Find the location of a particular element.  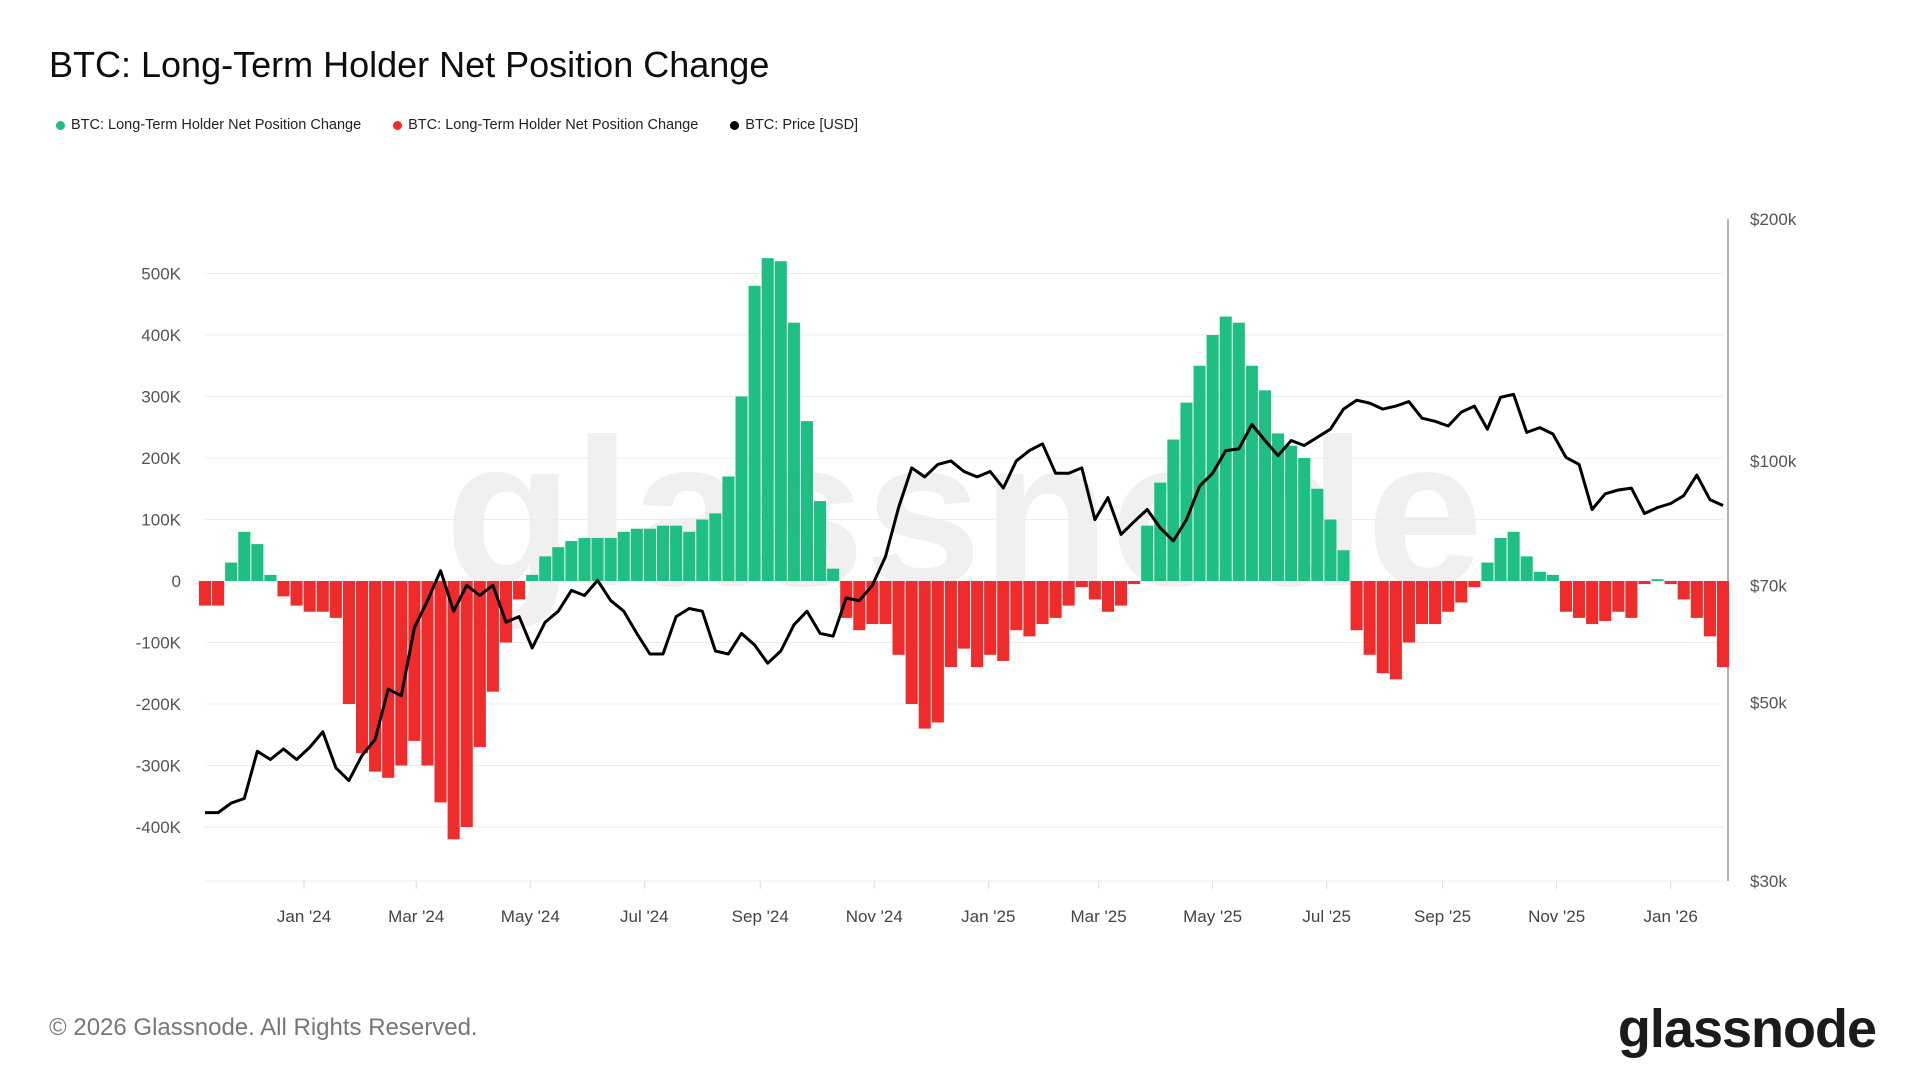

x-tick-label: May '25 is located at coordinates (1212, 916).